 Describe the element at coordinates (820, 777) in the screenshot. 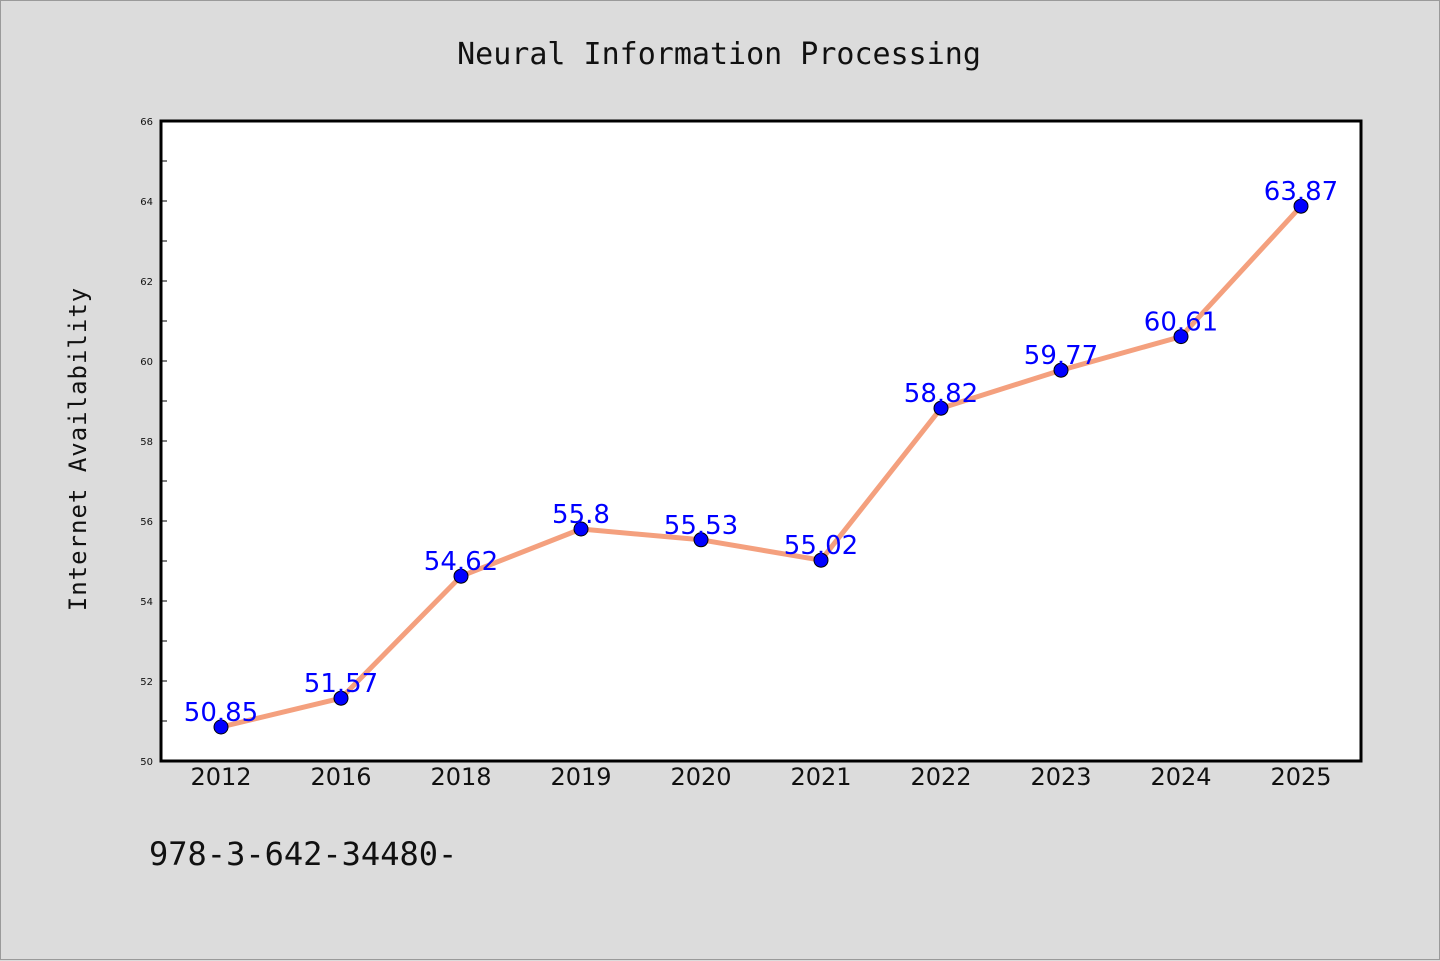

I see `x-tick-label: 2021` at that location.